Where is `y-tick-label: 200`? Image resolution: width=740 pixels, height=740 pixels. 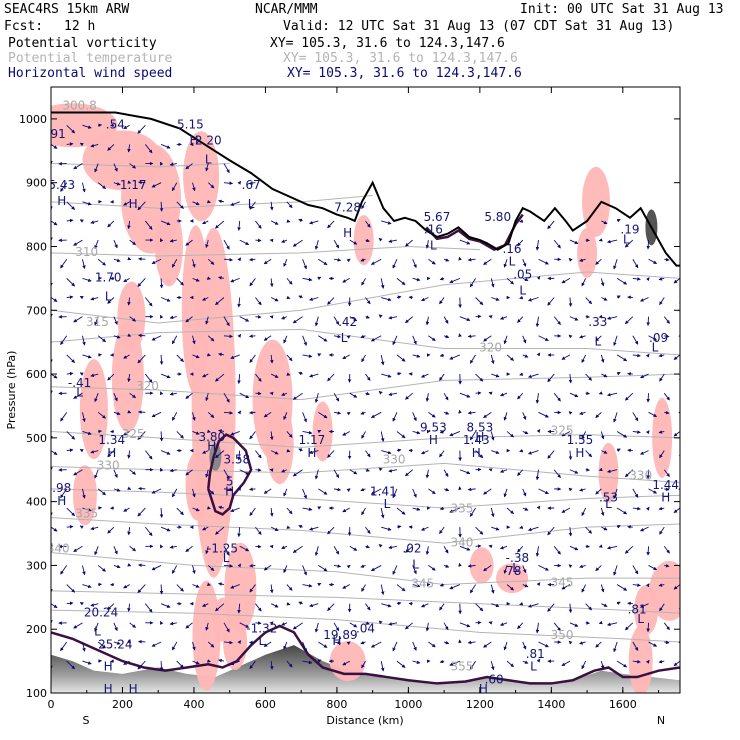 y-tick-label: 200 is located at coordinates (36, 629).